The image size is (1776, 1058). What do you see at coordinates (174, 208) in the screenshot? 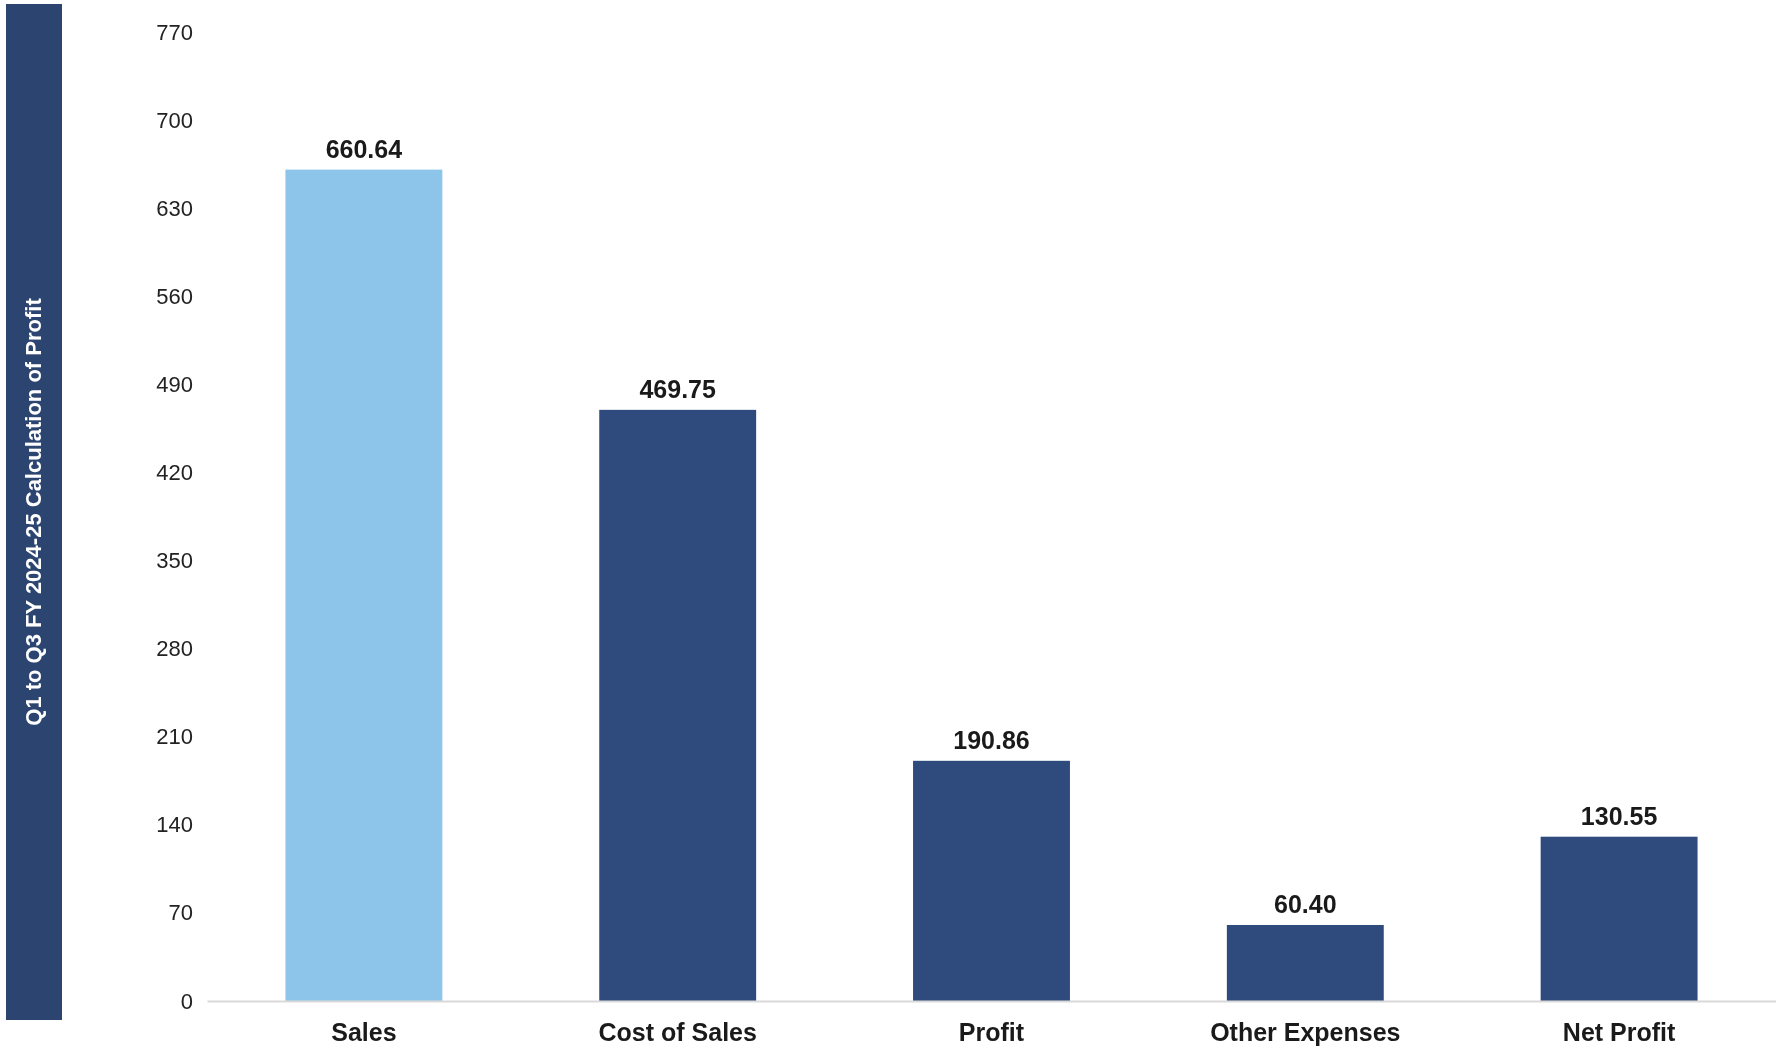
I see `y-tick-label: 630` at bounding box center [174, 208].